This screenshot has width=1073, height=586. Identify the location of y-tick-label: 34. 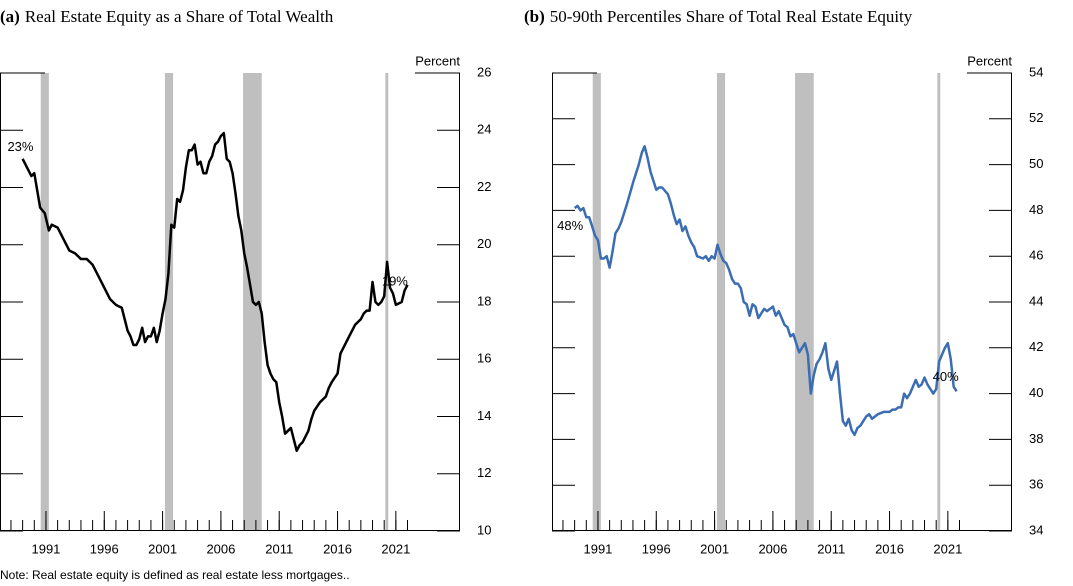
(1036, 529).